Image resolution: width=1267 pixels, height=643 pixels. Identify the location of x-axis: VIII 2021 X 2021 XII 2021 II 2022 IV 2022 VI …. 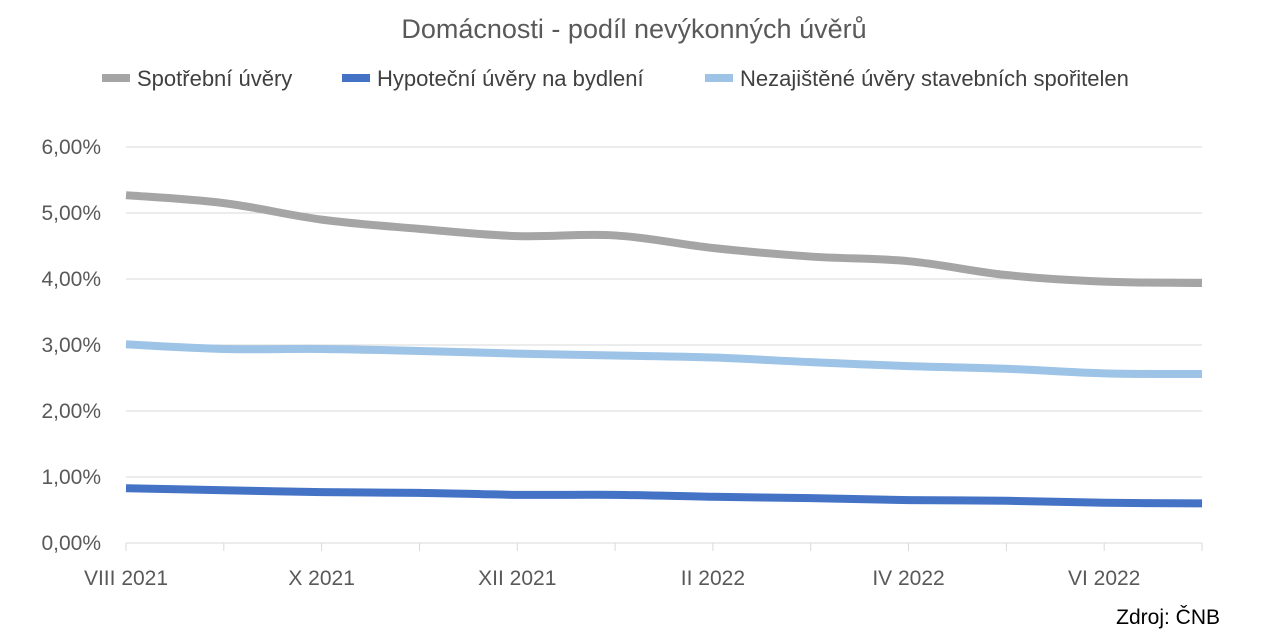
(643, 566).